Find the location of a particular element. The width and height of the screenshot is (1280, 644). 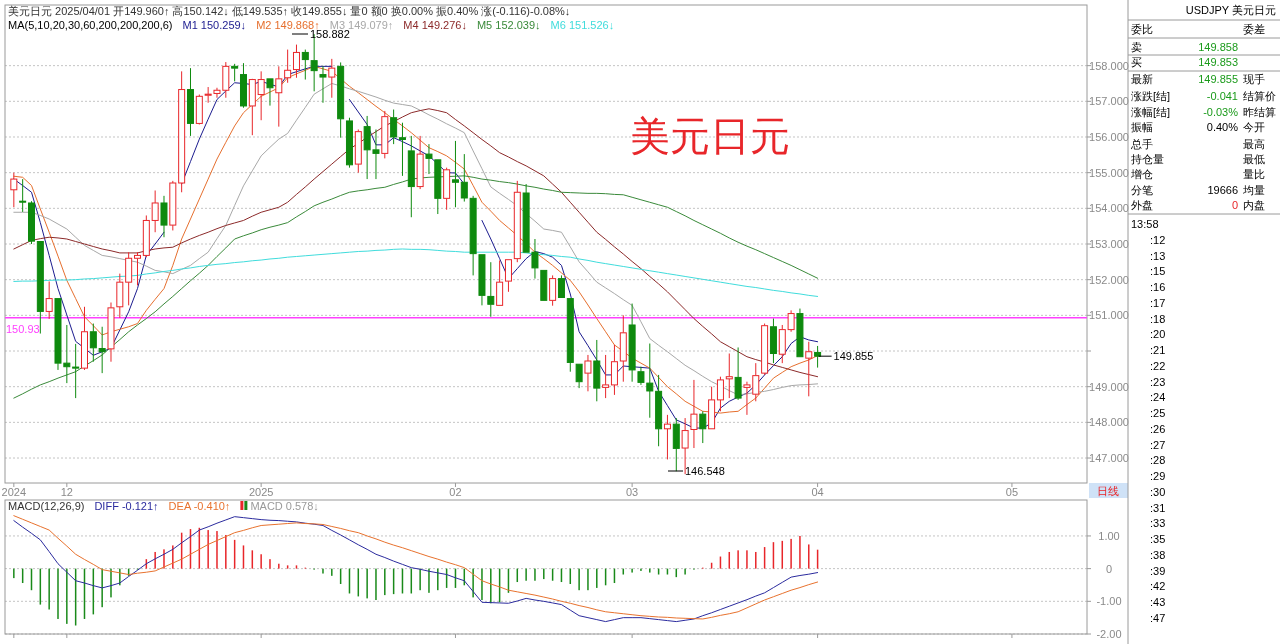

y-tick-label: 157.000 is located at coordinates (1109, 101).